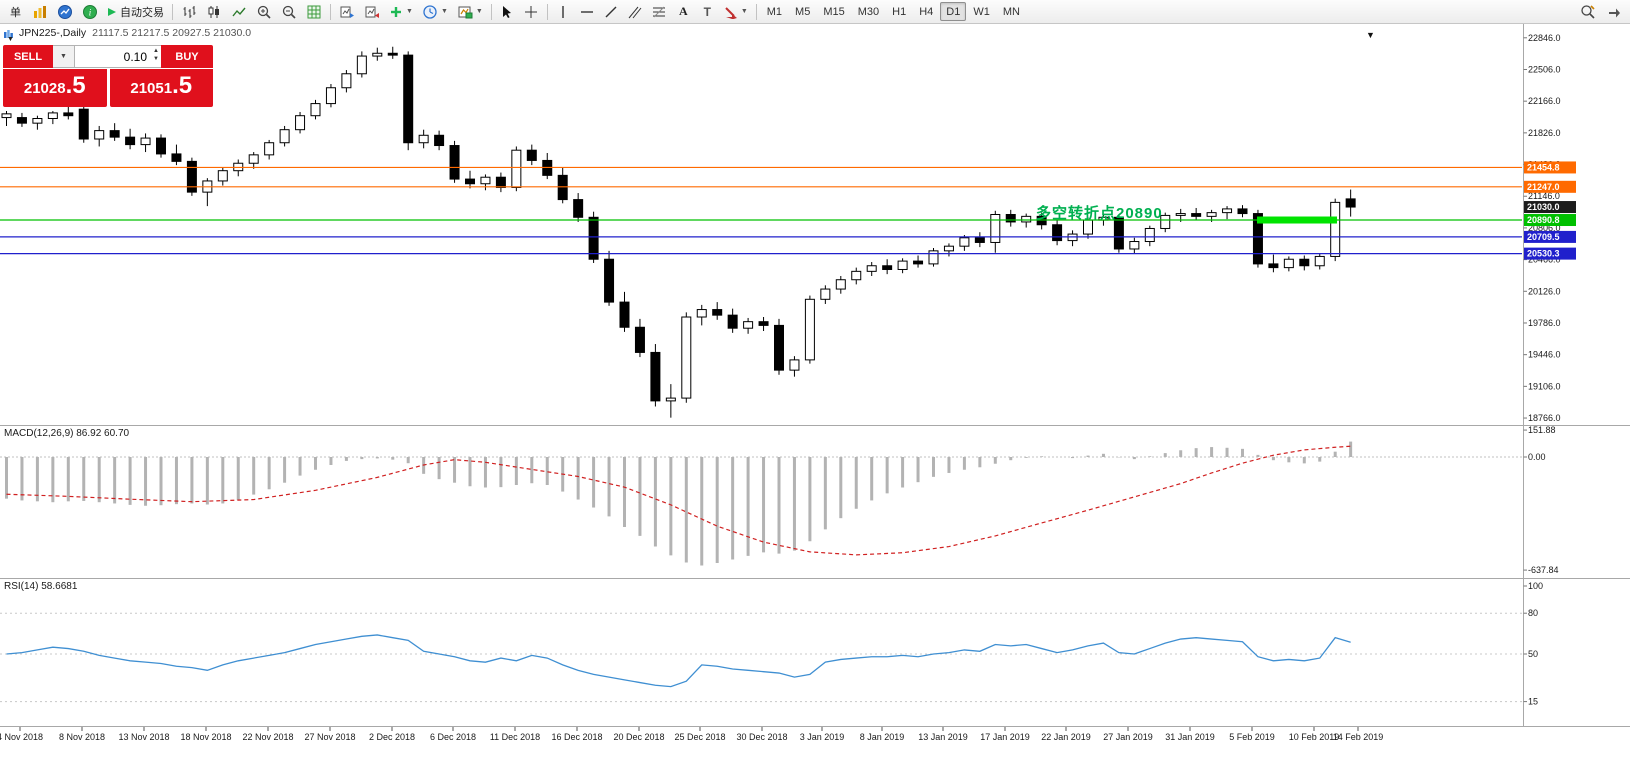 The width and height of the screenshot is (1630, 774). What do you see at coordinates (156, 51) in the screenshot?
I see `stepper-up-icon: ▲` at bounding box center [156, 51].